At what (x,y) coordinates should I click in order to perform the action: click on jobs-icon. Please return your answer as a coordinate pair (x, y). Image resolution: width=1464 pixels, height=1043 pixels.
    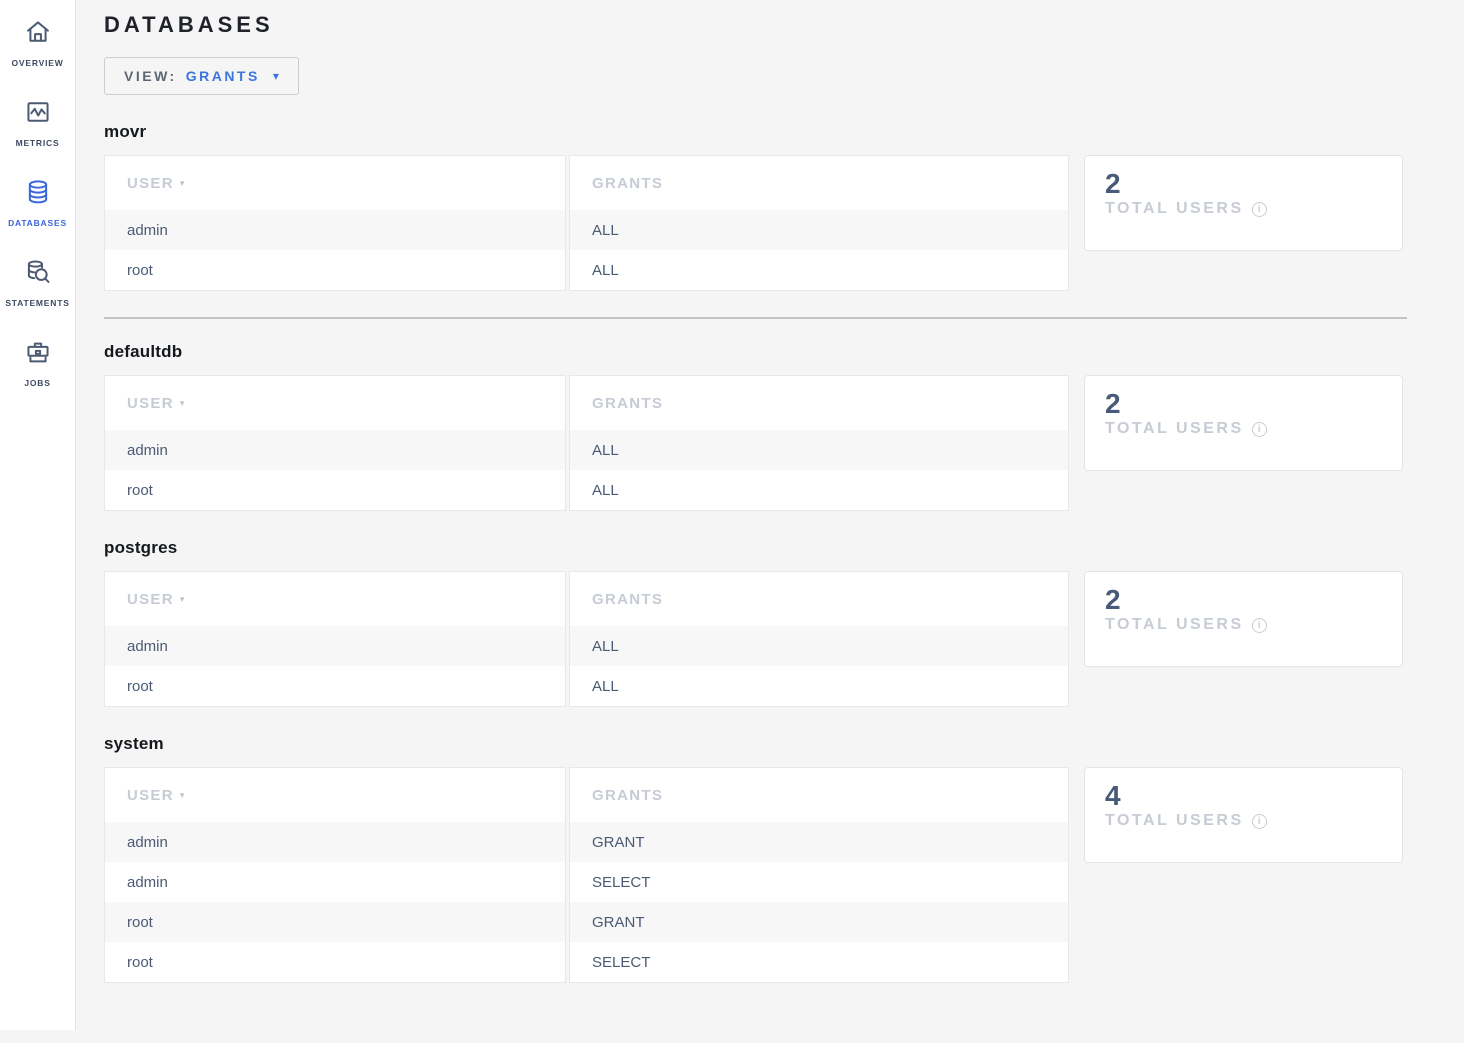
    Looking at the image, I should click on (38, 354).